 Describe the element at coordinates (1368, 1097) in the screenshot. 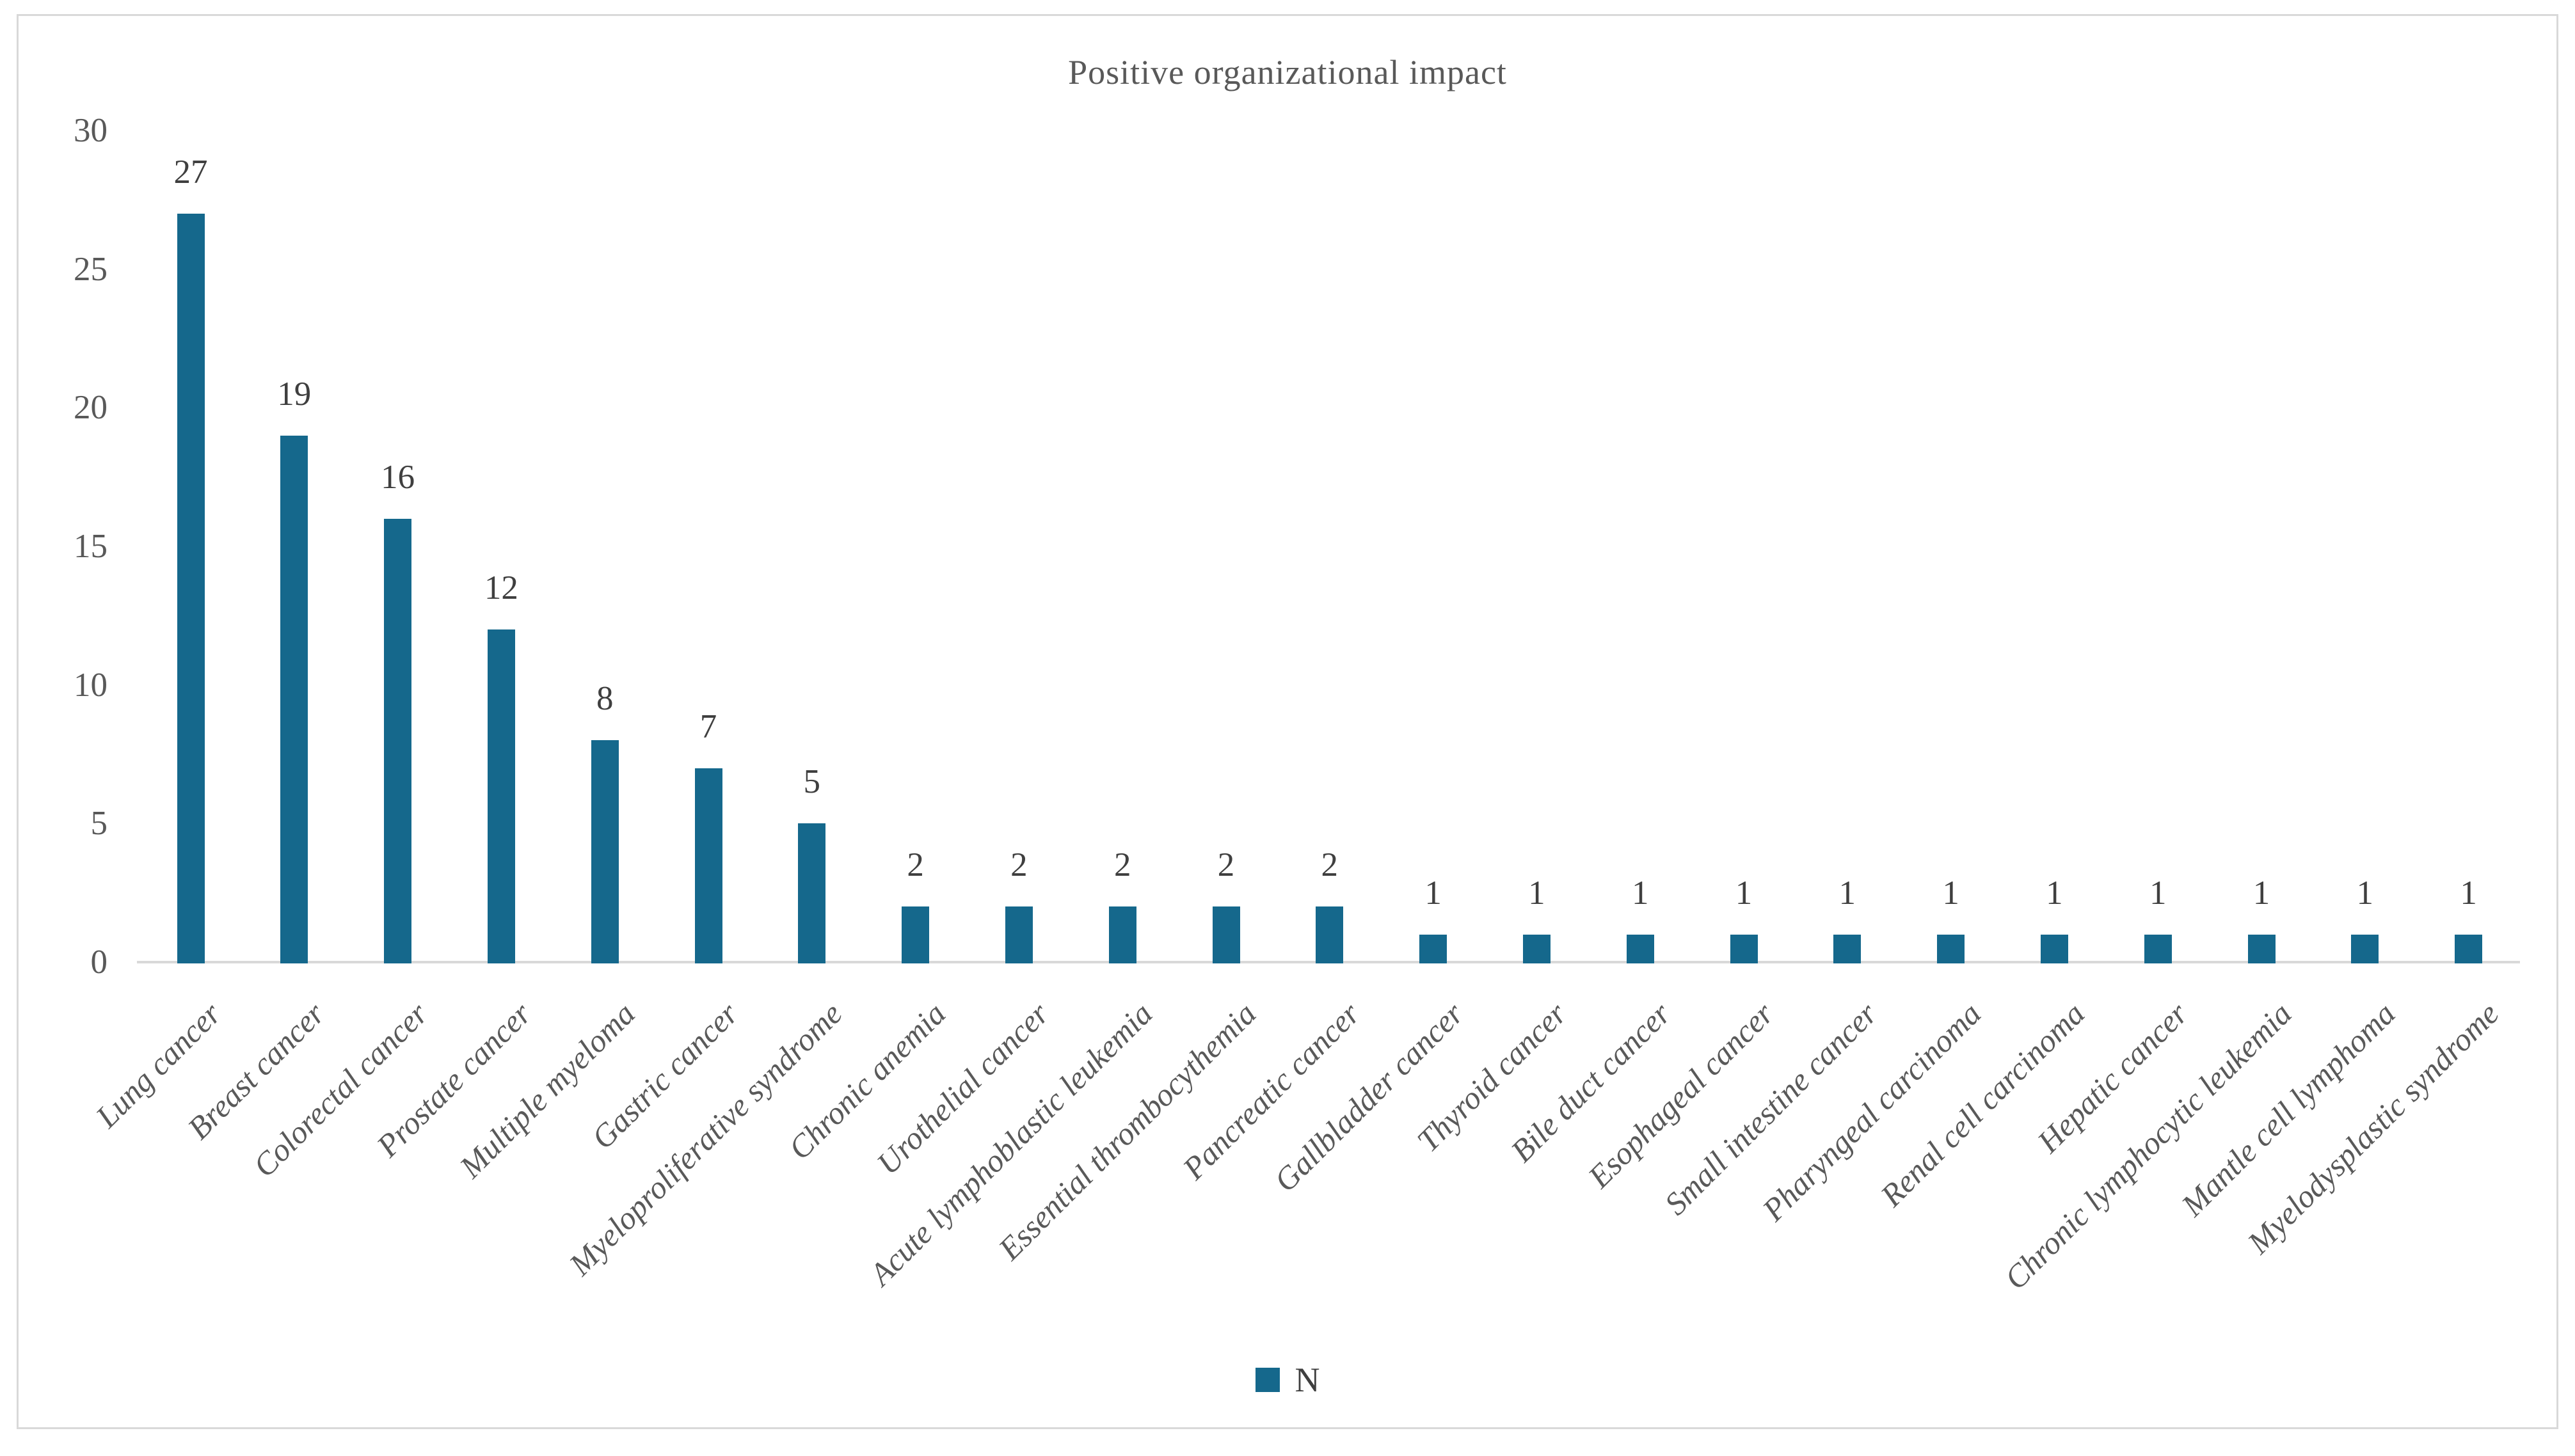

I see `x-axis-label: Gallbladder cancer` at that location.